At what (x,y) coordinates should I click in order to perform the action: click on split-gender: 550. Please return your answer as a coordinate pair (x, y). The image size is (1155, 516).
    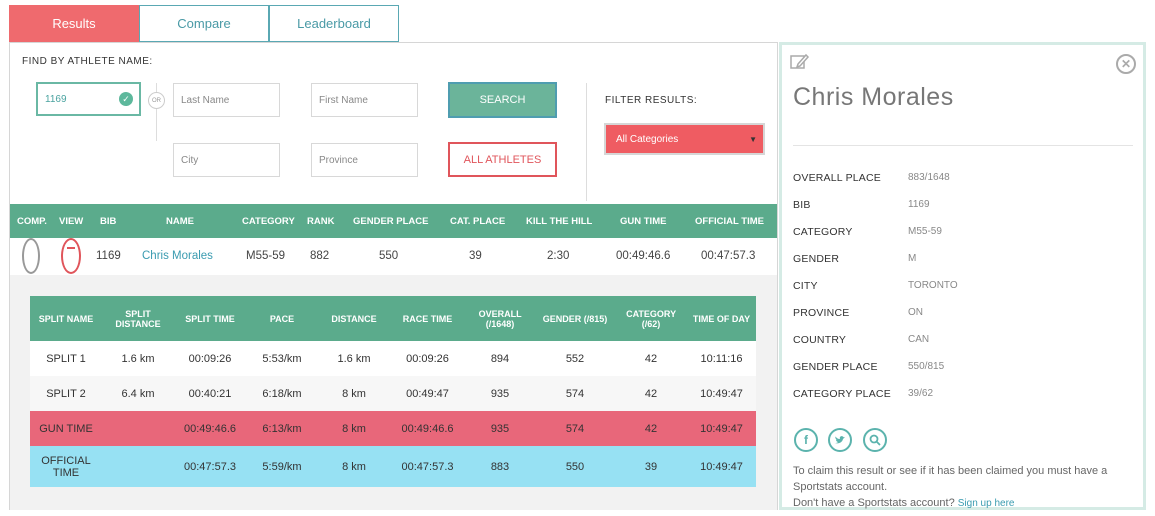
    Looking at the image, I should click on (575, 466).